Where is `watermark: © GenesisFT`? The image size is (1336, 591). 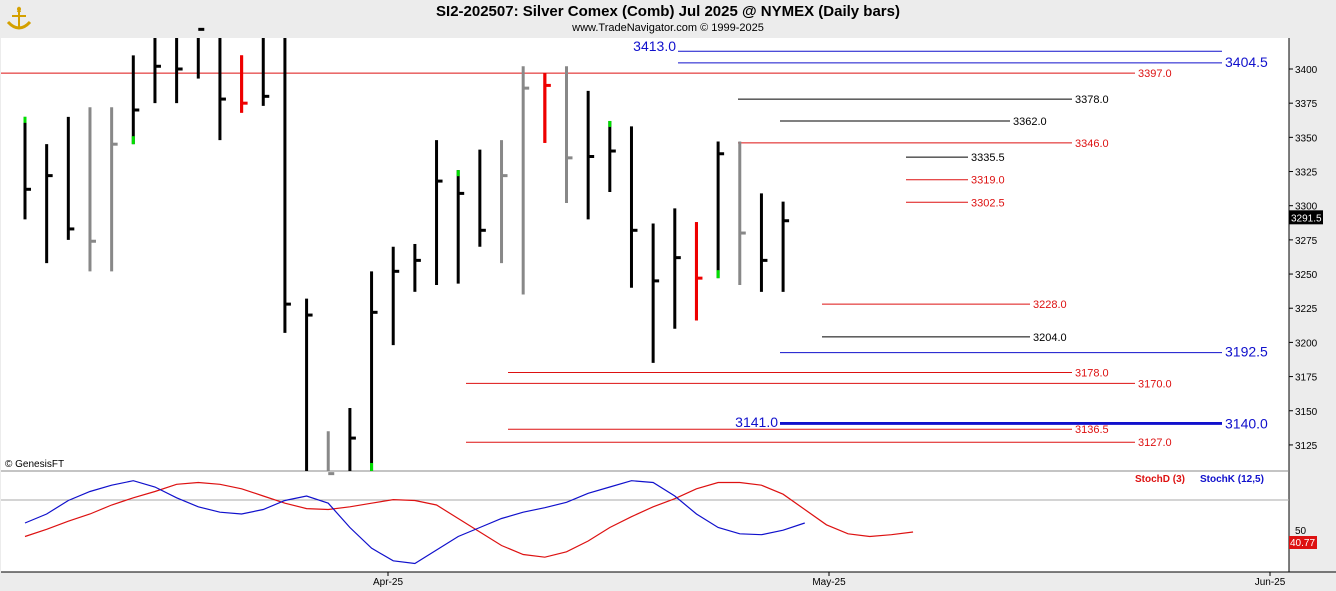 watermark: © GenesisFT is located at coordinates (34, 464).